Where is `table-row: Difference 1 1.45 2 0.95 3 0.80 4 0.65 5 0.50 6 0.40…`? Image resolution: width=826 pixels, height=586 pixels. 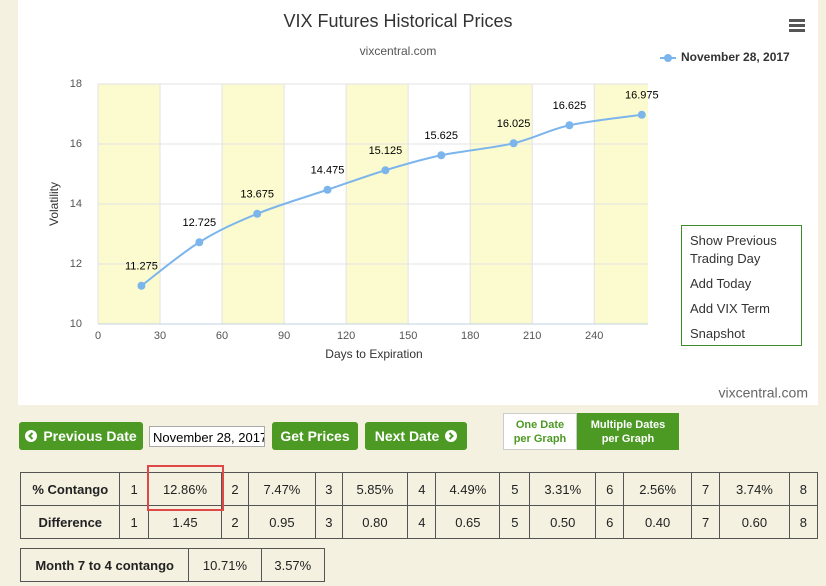
table-row: Difference 1 1.45 2 0.95 3 0.80 4 0.65 5 0.50 6 0.40… is located at coordinates (419, 522).